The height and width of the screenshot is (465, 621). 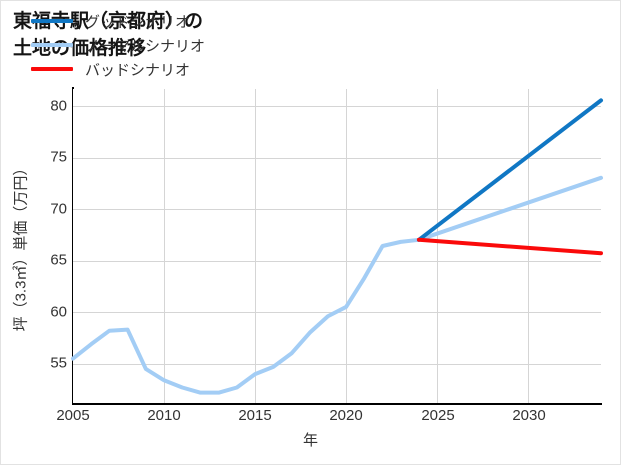 What do you see at coordinates (164, 415) in the screenshot?
I see `x-tick-label-2010: 2010` at bounding box center [164, 415].